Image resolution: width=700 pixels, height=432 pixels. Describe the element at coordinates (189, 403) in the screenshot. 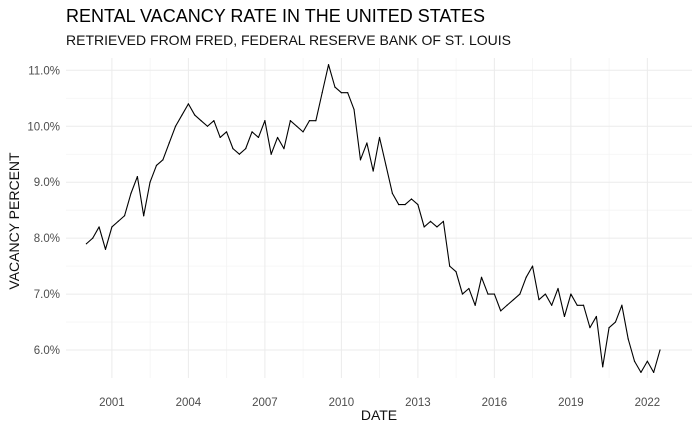

I see `x-tick-label: 2004` at that location.